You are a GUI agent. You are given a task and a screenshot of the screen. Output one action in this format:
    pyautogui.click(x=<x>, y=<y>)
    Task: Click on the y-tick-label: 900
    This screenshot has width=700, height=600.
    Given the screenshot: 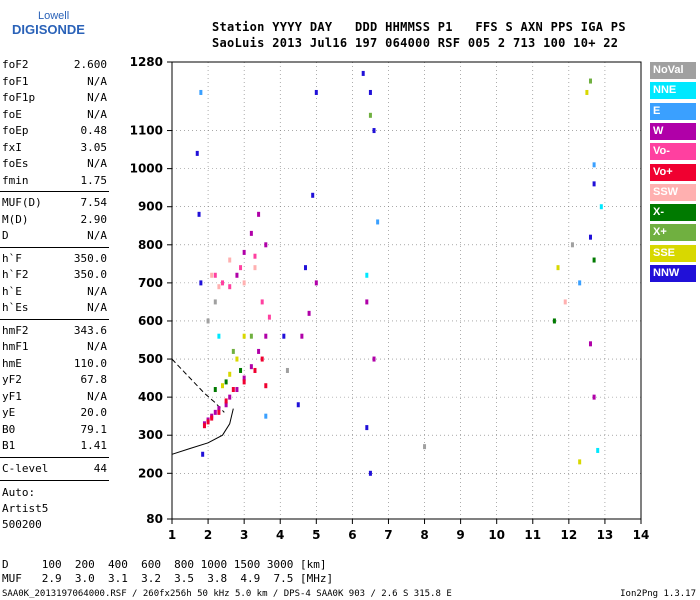 What is the action you would take?
    pyautogui.click(x=150, y=207)
    